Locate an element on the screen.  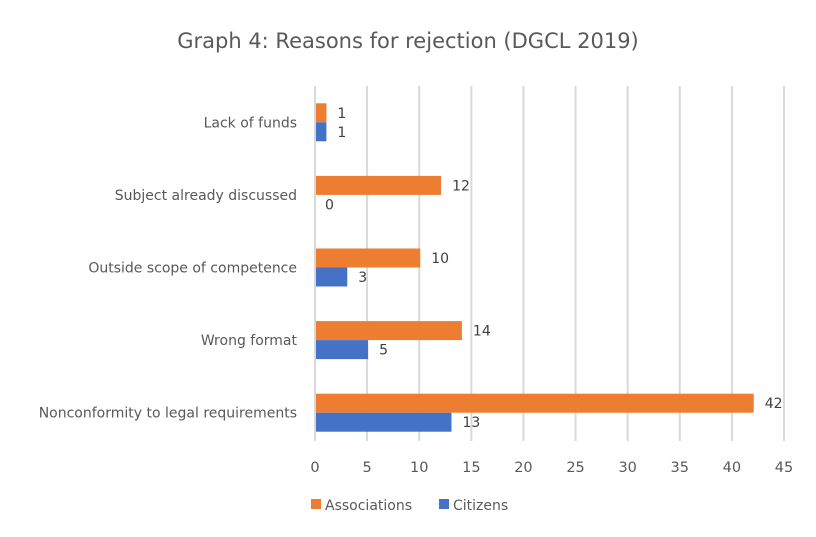
legend: Associations Citizens is located at coordinates (409, 506).